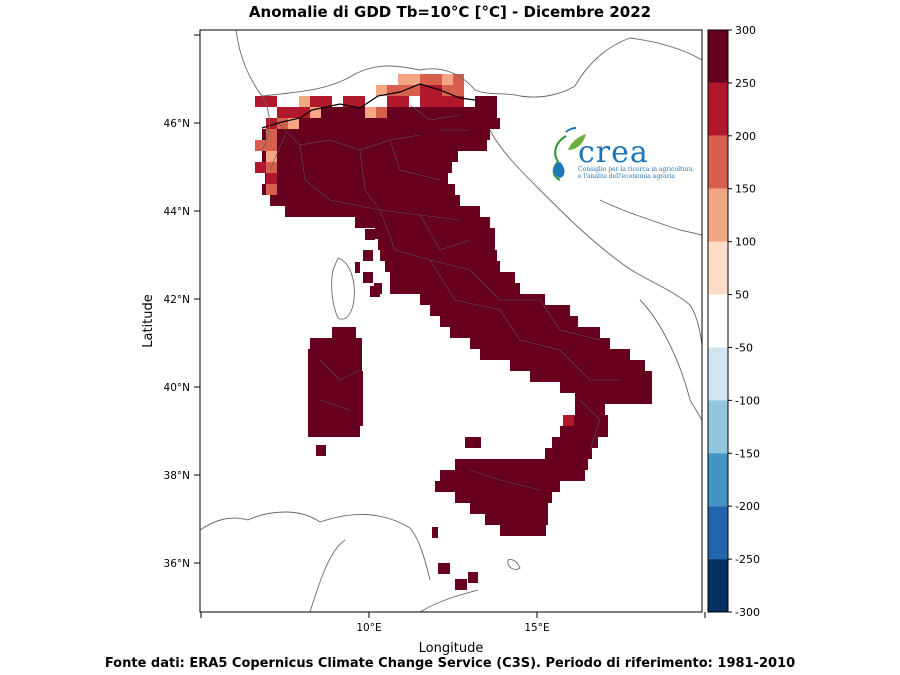  I want to click on coastline-north-africa, so click(339, 561).